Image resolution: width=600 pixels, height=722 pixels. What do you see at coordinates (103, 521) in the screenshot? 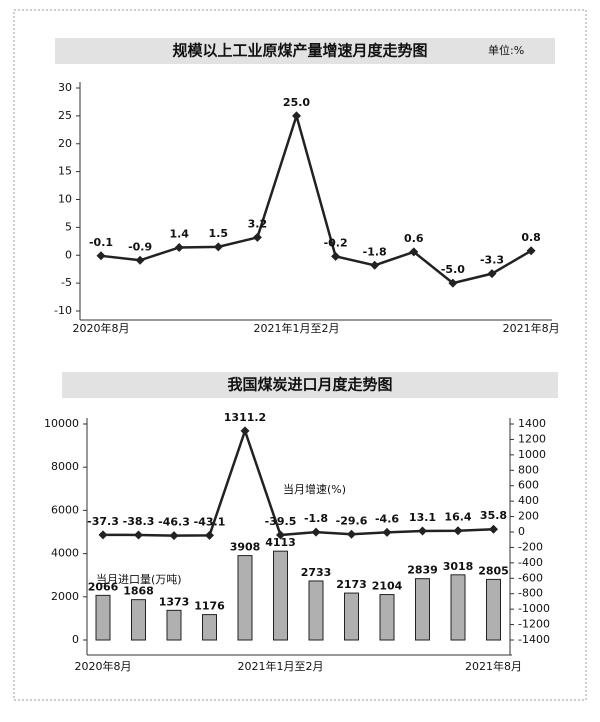
I see `value-label: -37.3` at bounding box center [103, 521].